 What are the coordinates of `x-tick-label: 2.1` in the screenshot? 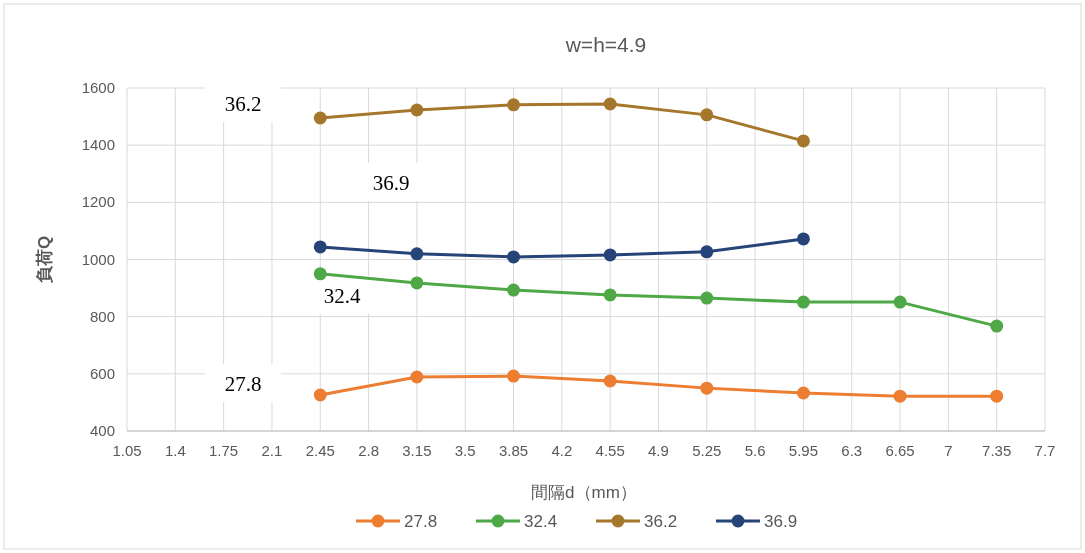 It's located at (272, 450).